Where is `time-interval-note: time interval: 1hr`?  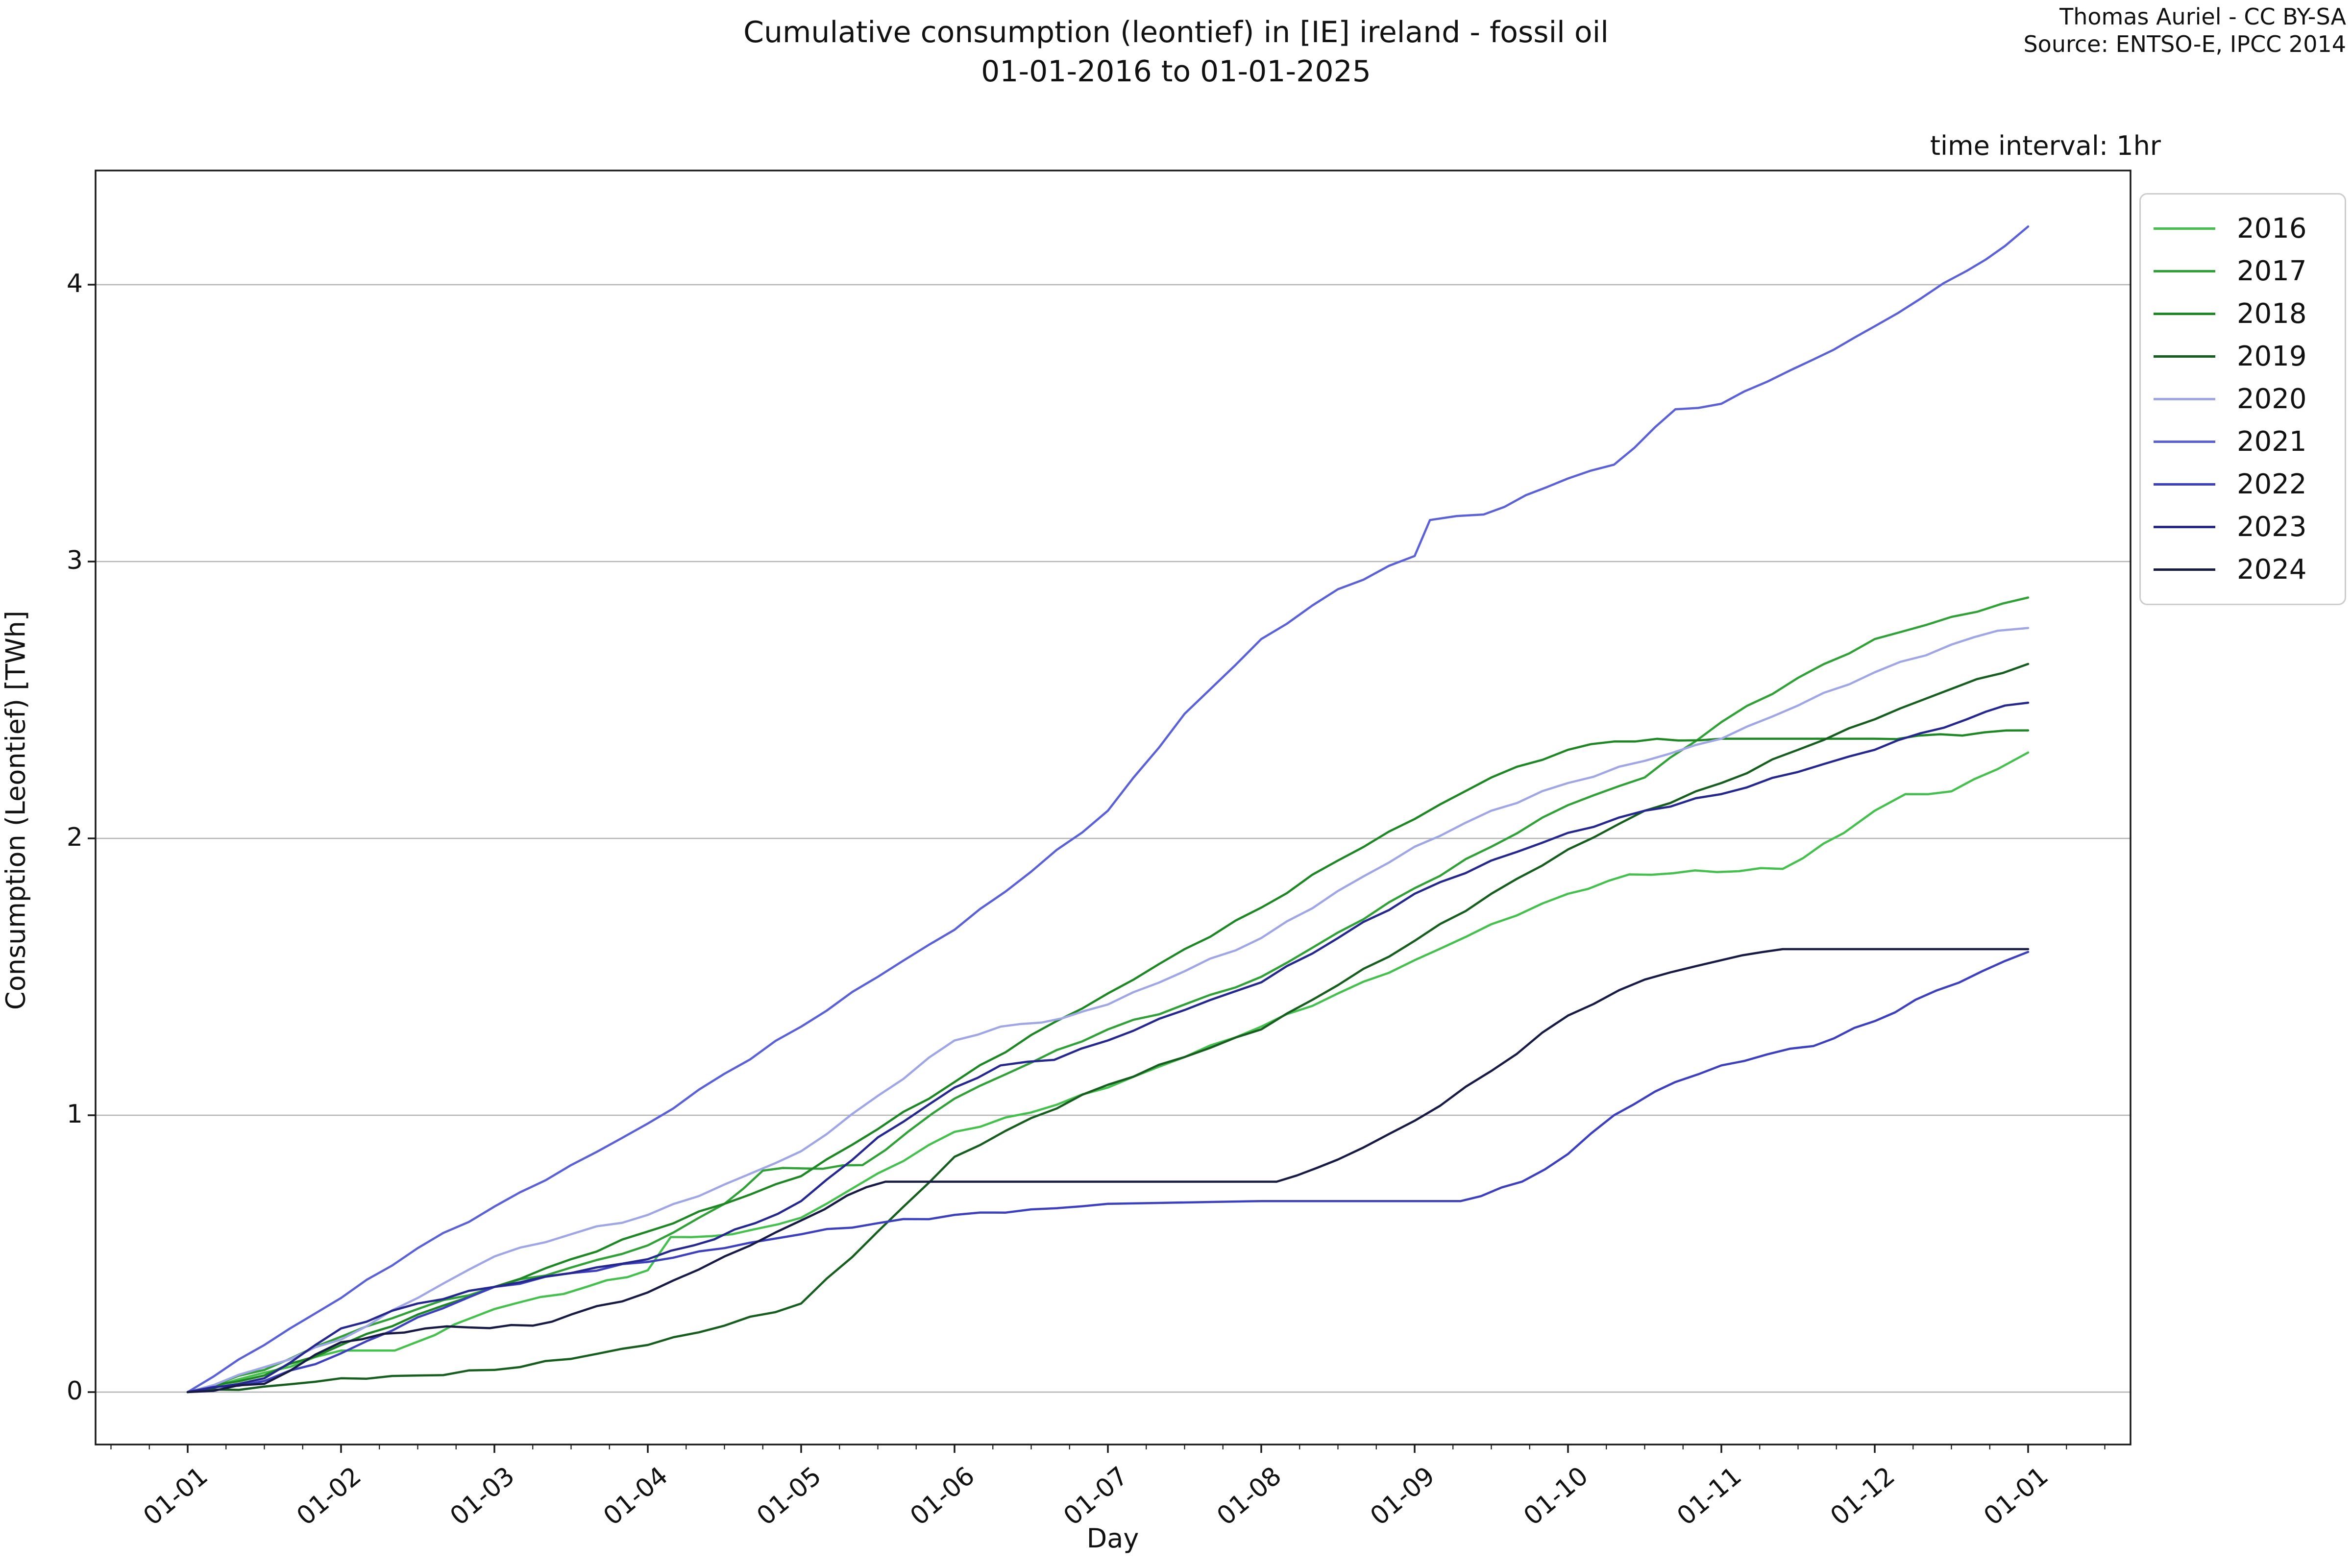
time-interval-note: time interval: 1hr is located at coordinates (2045, 145).